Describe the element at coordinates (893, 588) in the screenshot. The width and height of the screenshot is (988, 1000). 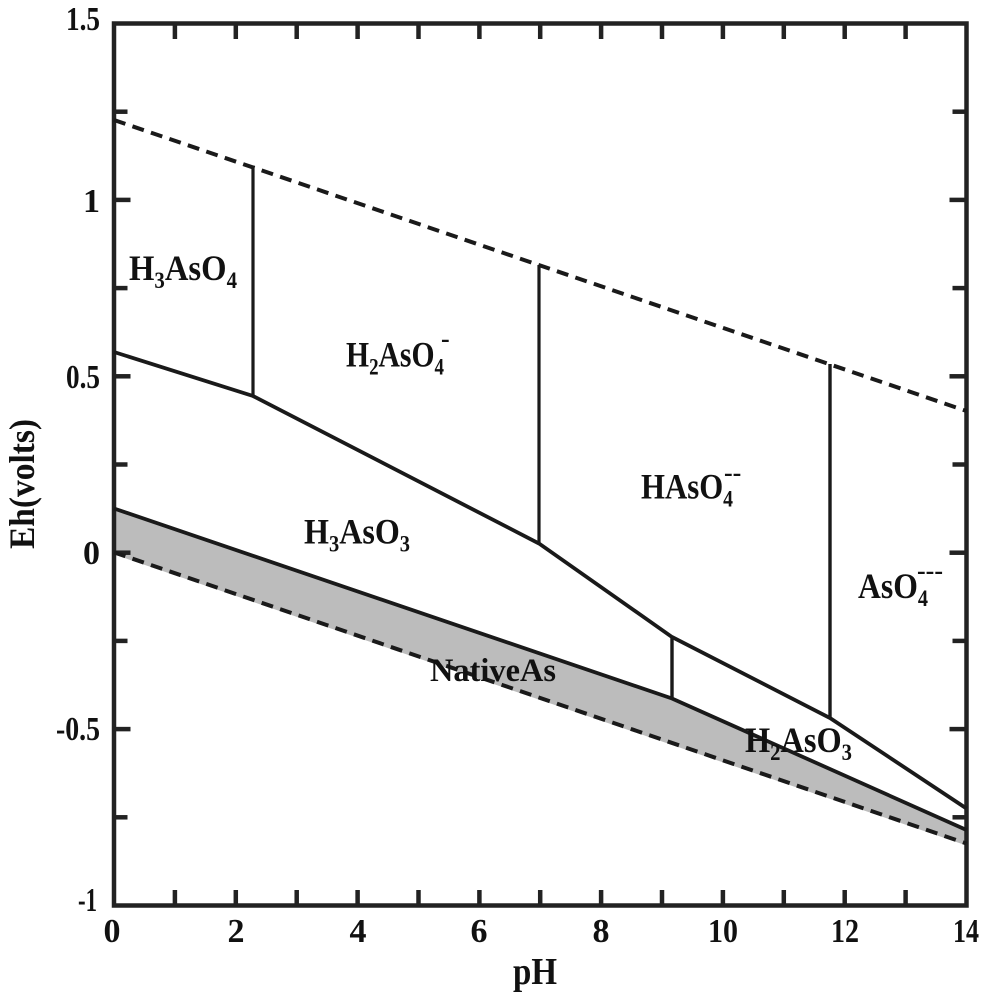
I see `svg-text: AsO4` at that location.